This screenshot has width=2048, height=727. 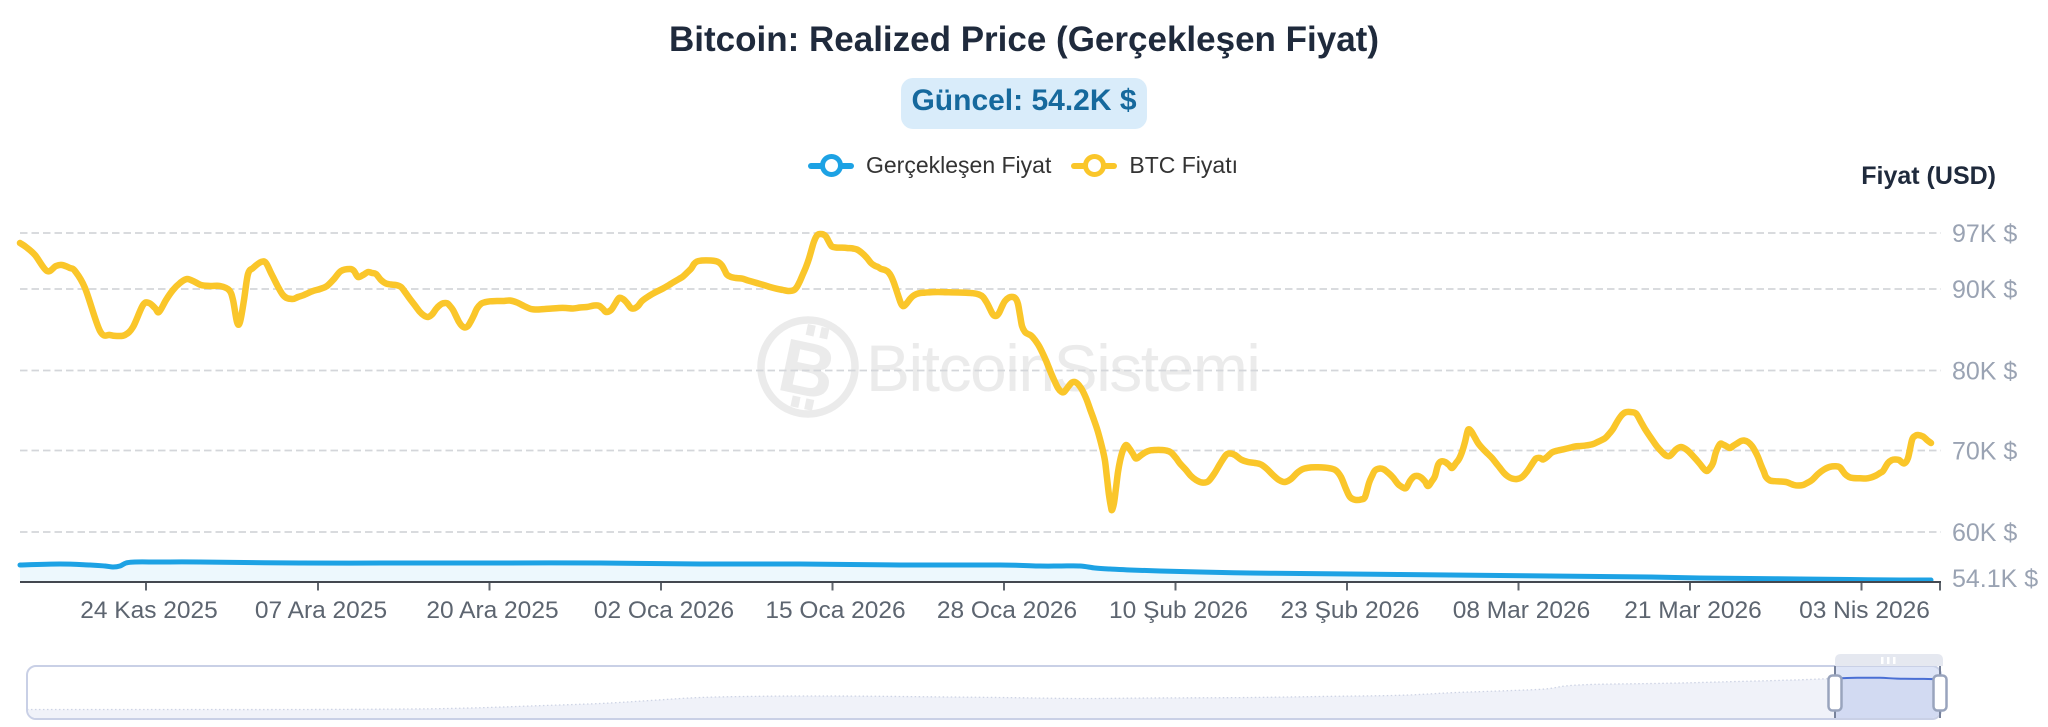 What do you see at coordinates (1693, 610) in the screenshot?
I see `svg-text: 21 Mar 2026` at bounding box center [1693, 610].